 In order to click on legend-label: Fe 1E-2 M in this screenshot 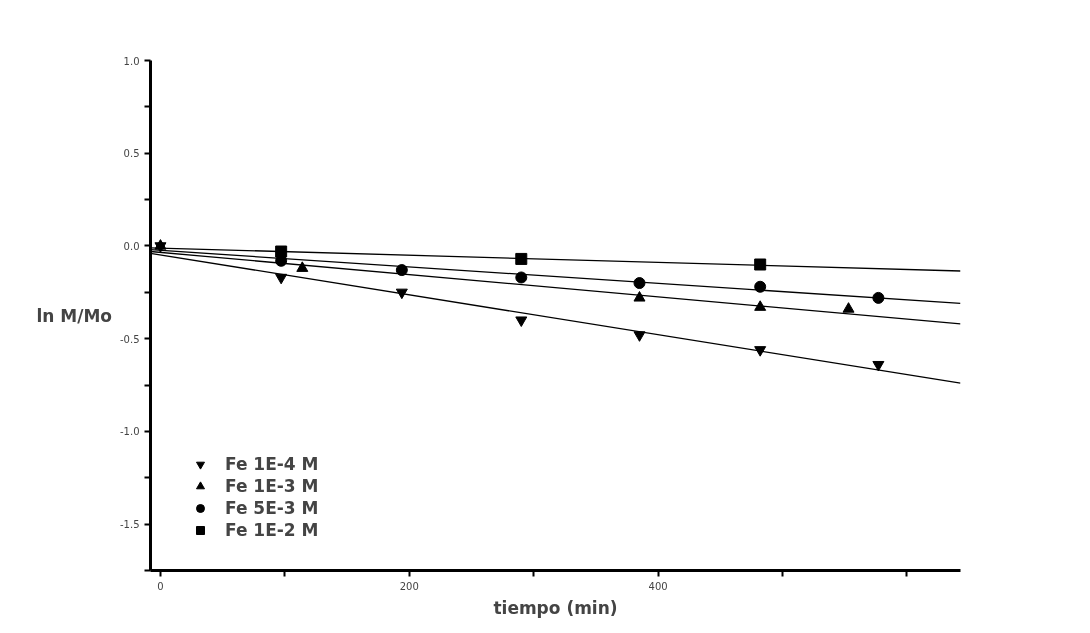, I will do `click(272, 530)`.